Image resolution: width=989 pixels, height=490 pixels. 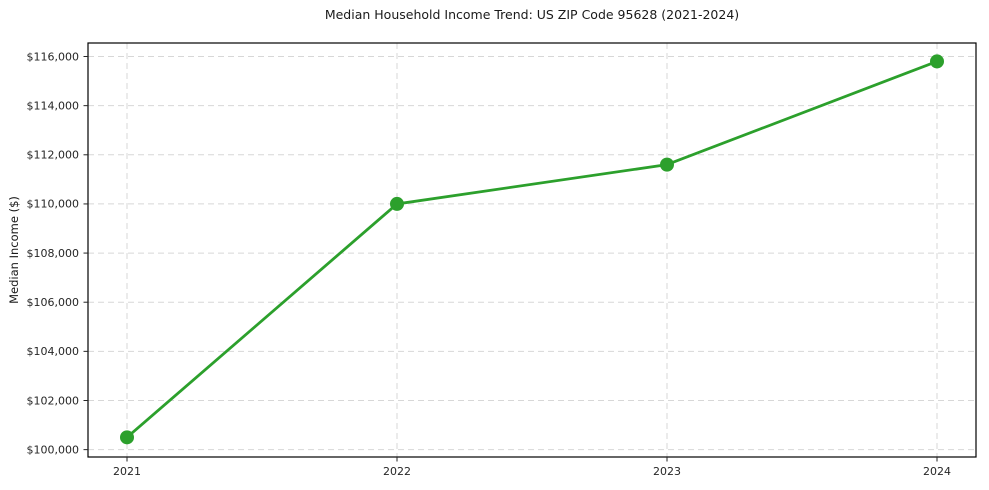 What do you see at coordinates (53, 253) in the screenshot?
I see `y-tick-label: $108,000` at bounding box center [53, 253].